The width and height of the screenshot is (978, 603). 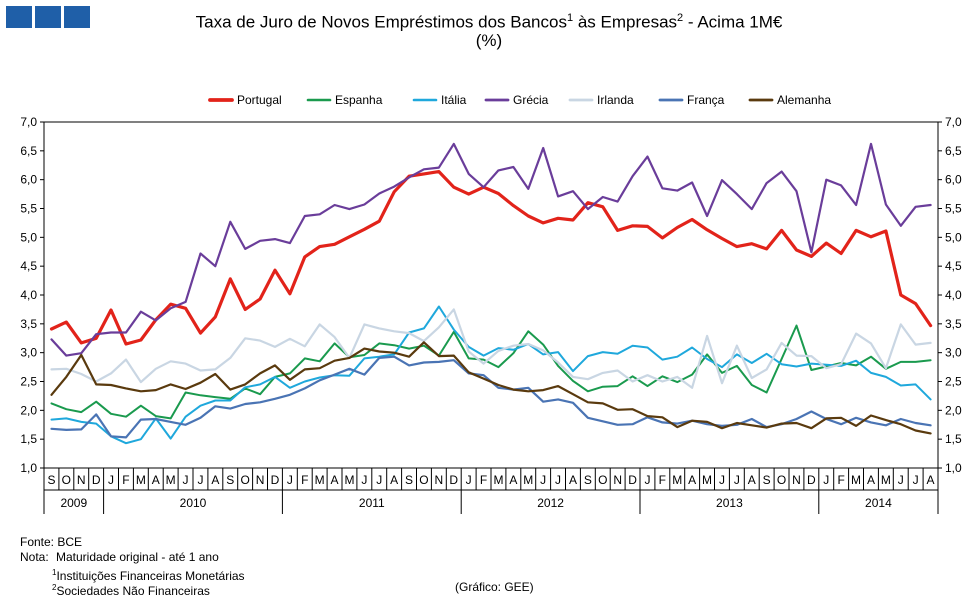 What do you see at coordinates (953, 410) in the screenshot?
I see `y-tick-label-right: 2,0` at bounding box center [953, 410].